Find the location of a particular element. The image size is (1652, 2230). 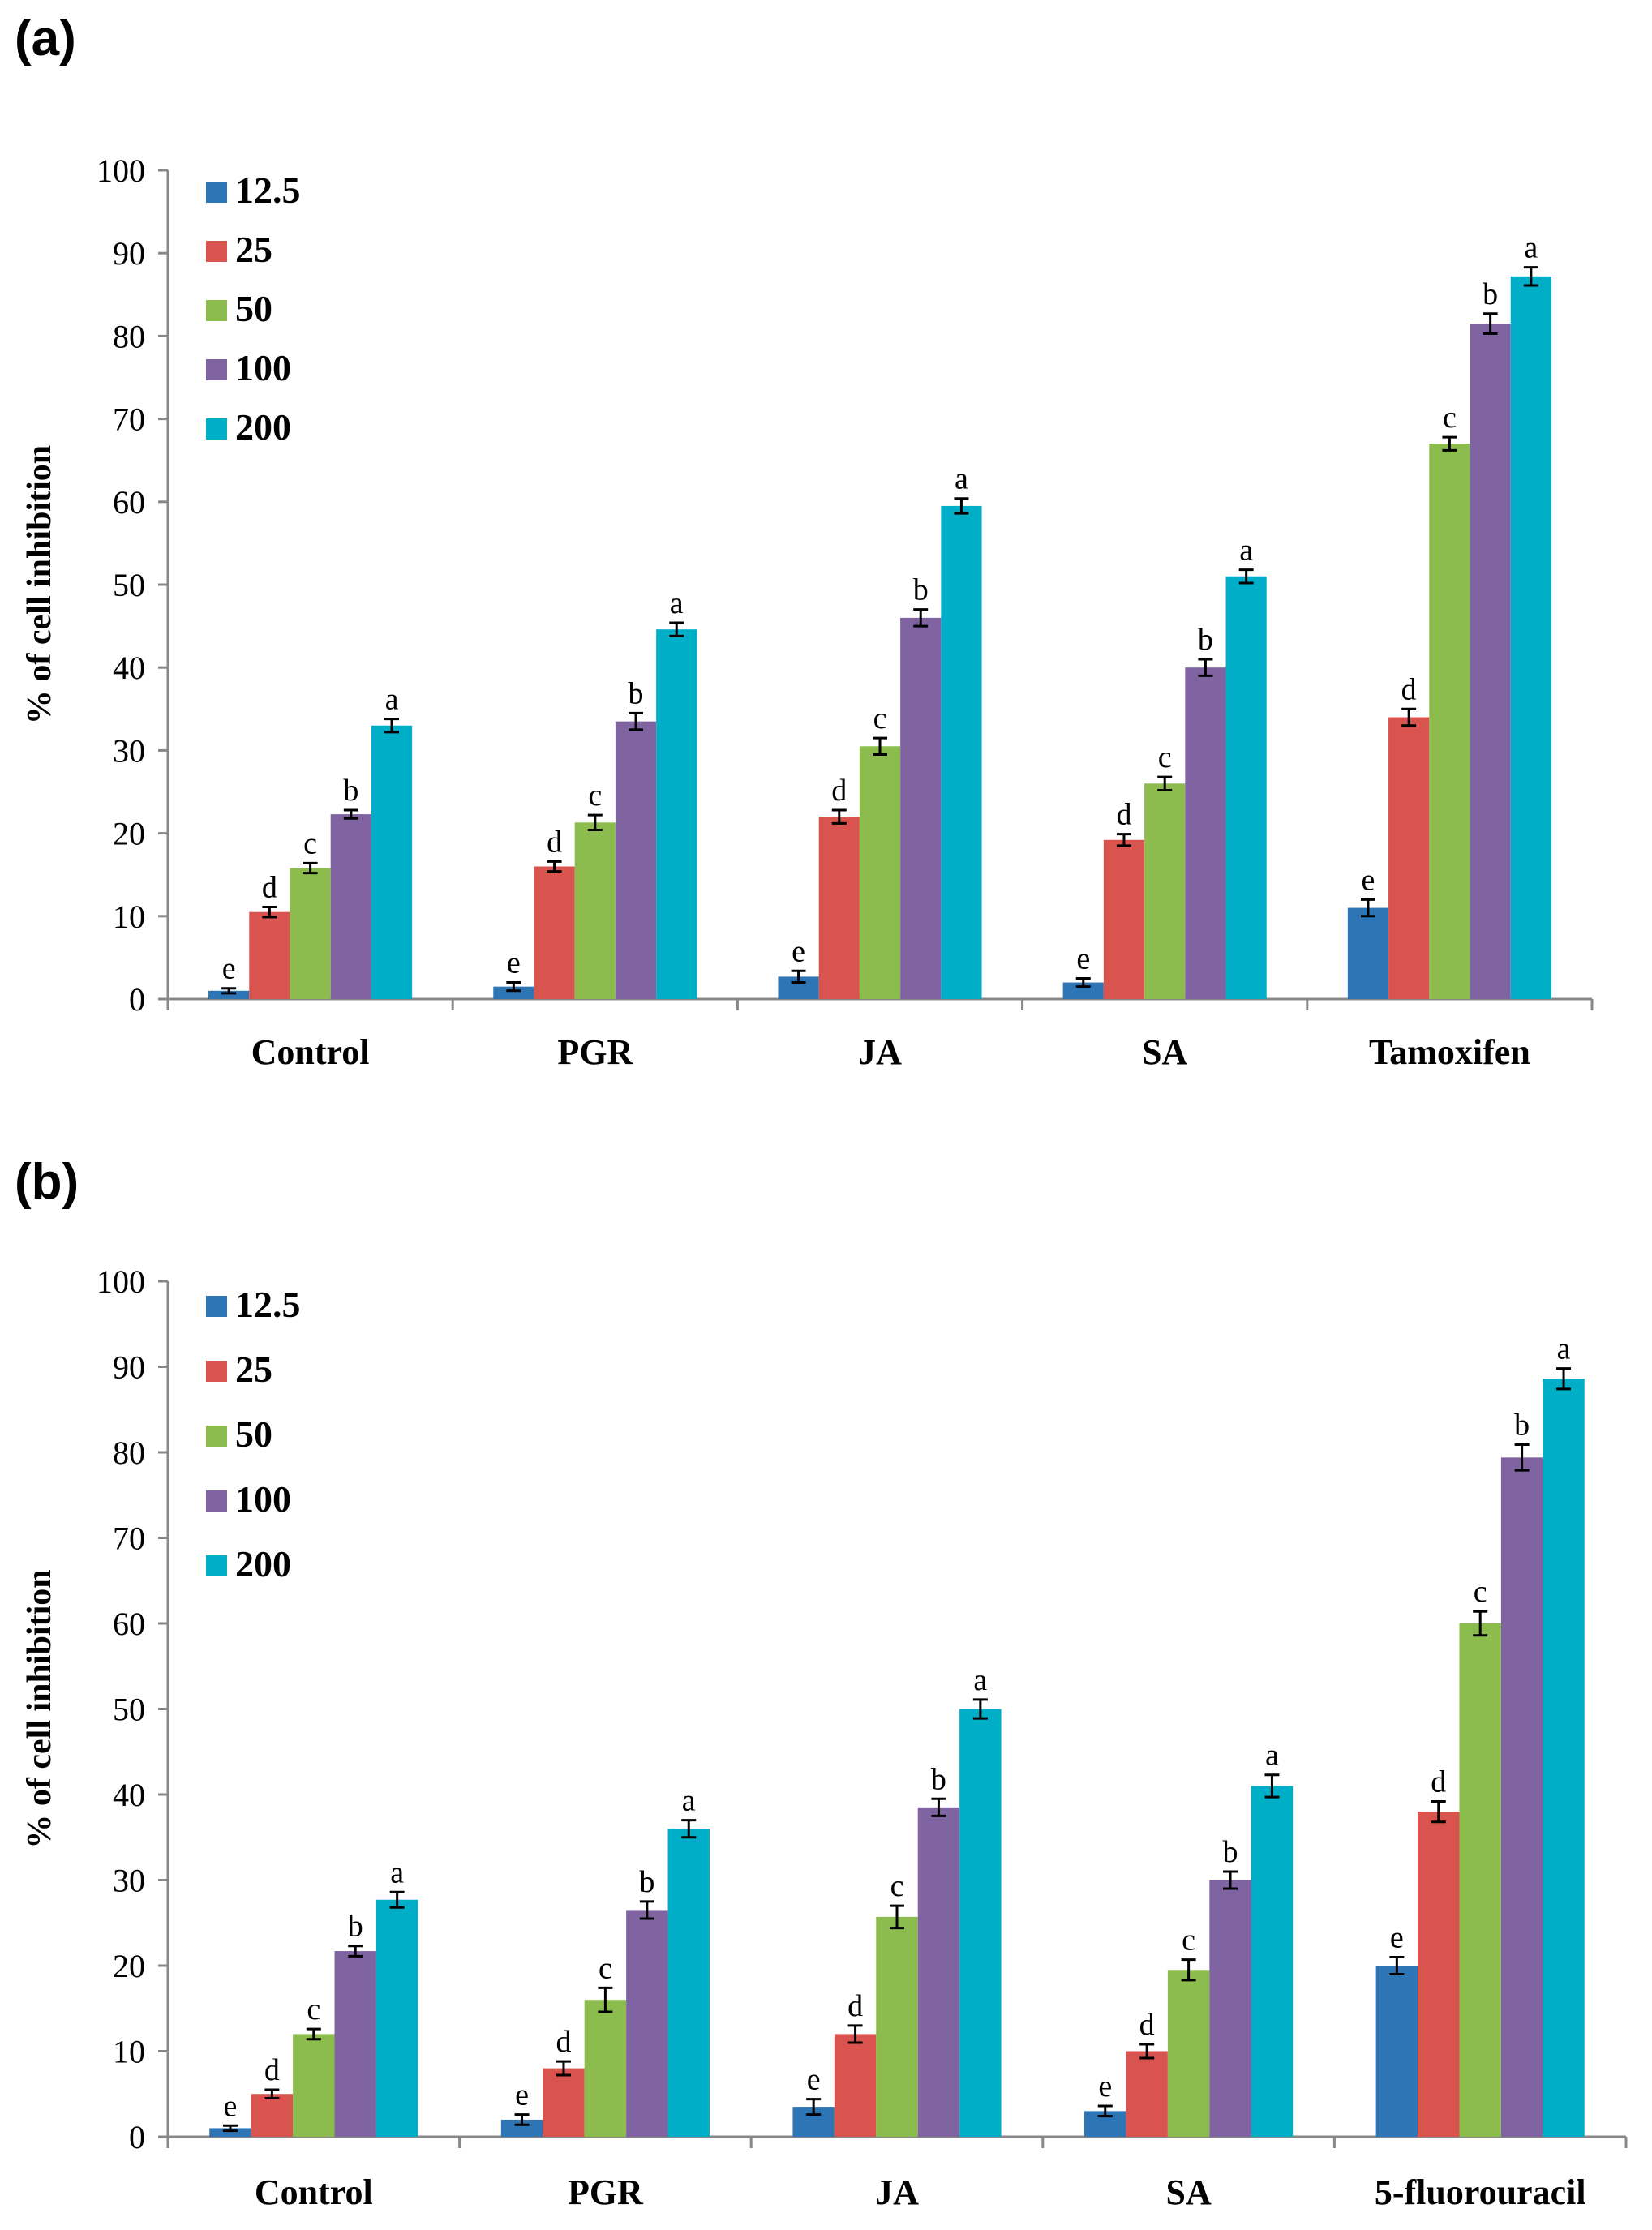

legend-label: 50 is located at coordinates (254, 1434).